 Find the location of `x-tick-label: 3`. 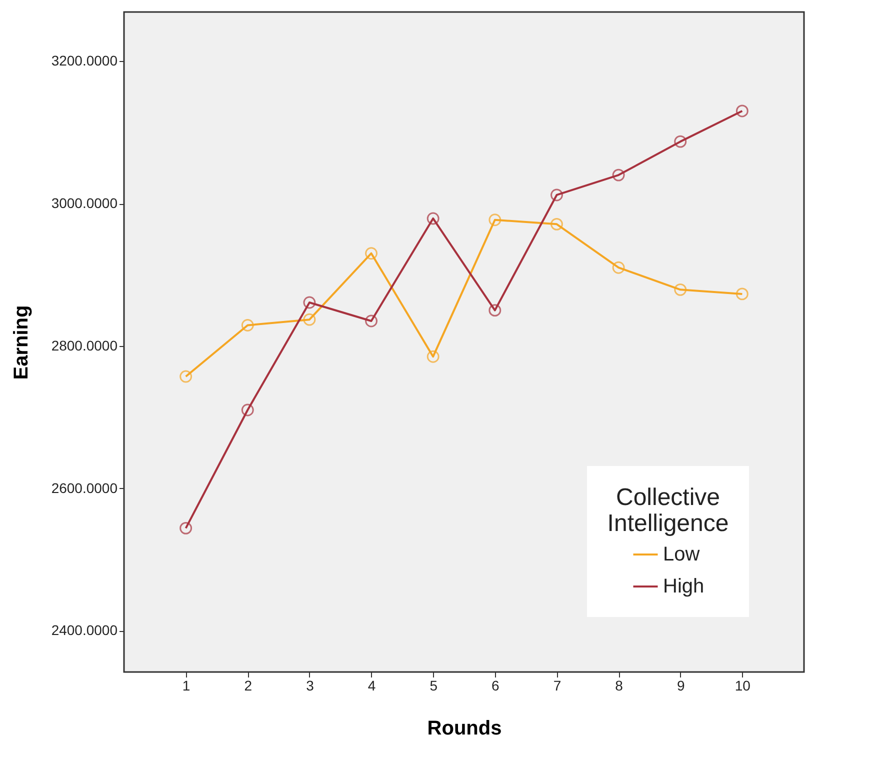

x-tick-label: 3 is located at coordinates (310, 686).